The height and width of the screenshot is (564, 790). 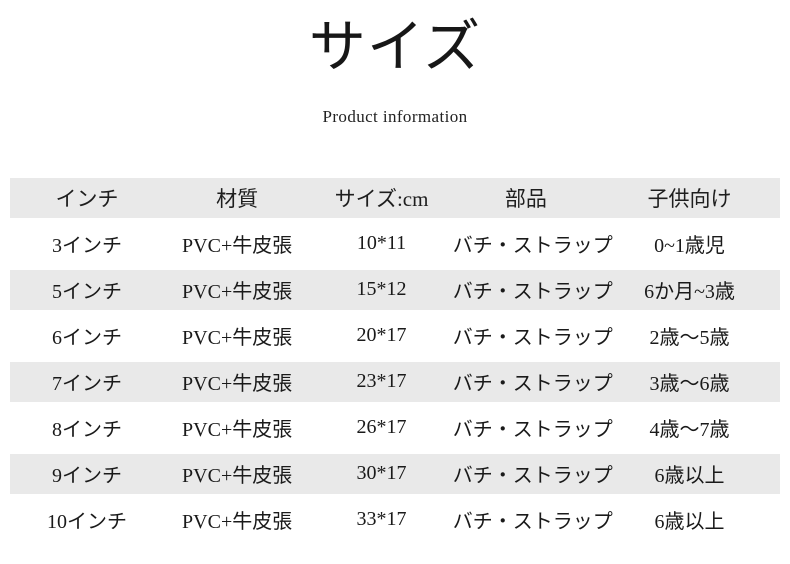 I want to click on table-row: 7インチ PVC+牛皮張 23*17 バチ・ストラップ 3歳～6歳, so click(x=395, y=381).